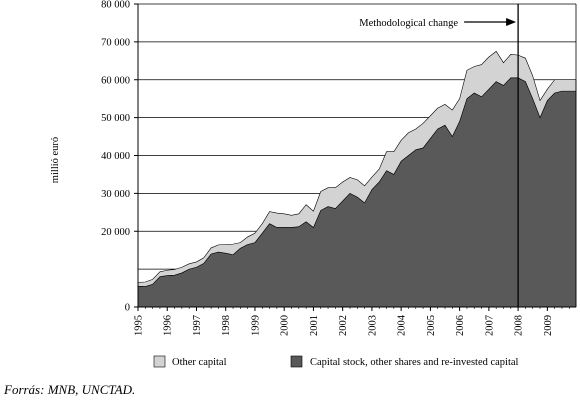 This screenshot has height=403, width=580. What do you see at coordinates (255, 325) in the screenshot?
I see `x-tick-label: 1999` at bounding box center [255, 325].